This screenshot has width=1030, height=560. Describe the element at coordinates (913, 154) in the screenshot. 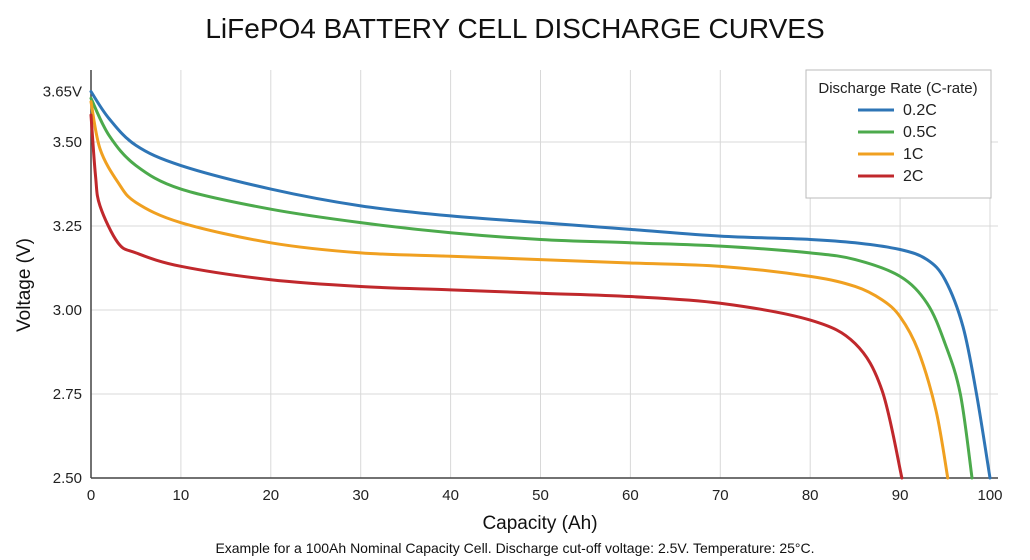

I see `legend-entry: 1C` at that location.